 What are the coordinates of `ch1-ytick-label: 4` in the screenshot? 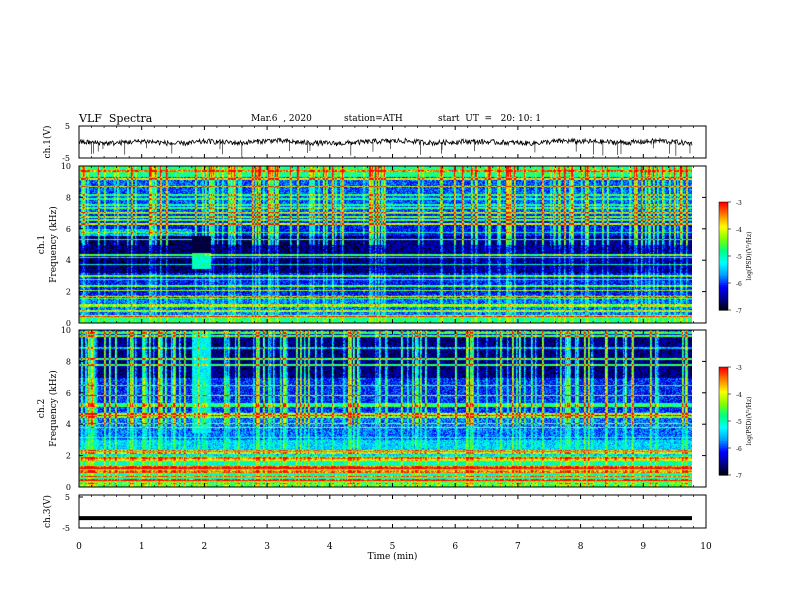 It's located at (68, 260).